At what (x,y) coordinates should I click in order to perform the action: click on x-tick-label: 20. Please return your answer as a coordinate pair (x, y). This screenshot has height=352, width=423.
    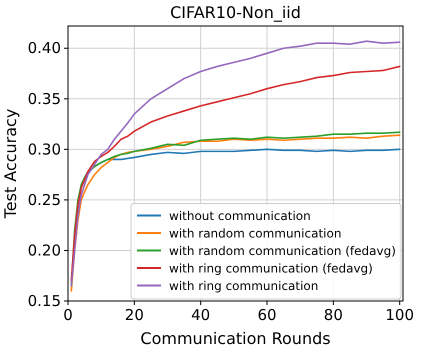
    Looking at the image, I should click on (134, 315).